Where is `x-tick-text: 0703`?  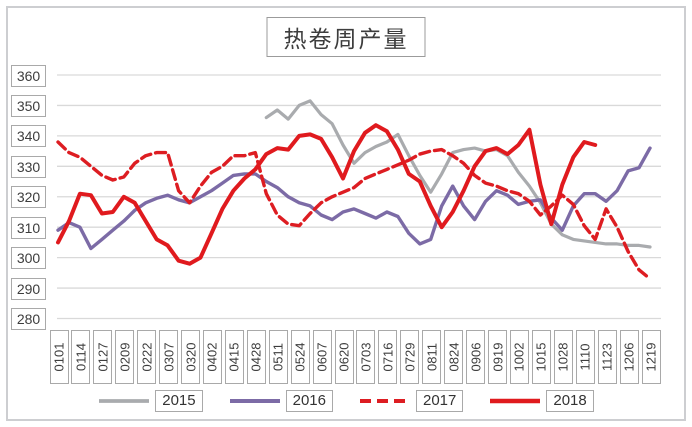 x-tick-text: 0703 is located at coordinates (366, 357).